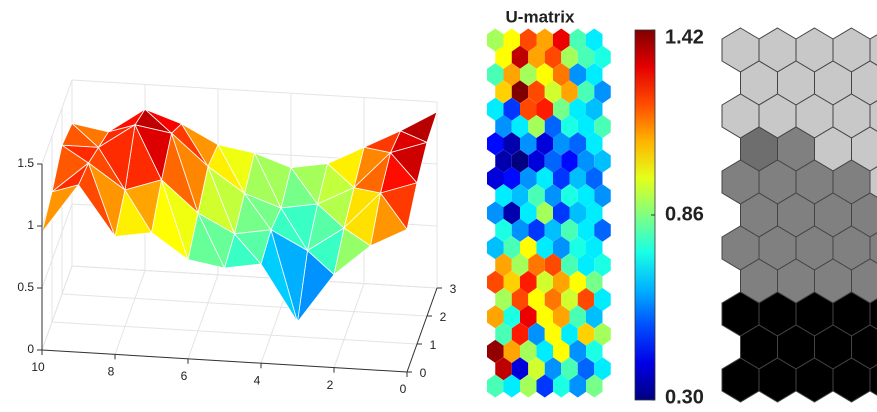 The image size is (877, 412). What do you see at coordinates (684, 397) in the screenshot?
I see `colorbar-label: 0.30` at bounding box center [684, 397].